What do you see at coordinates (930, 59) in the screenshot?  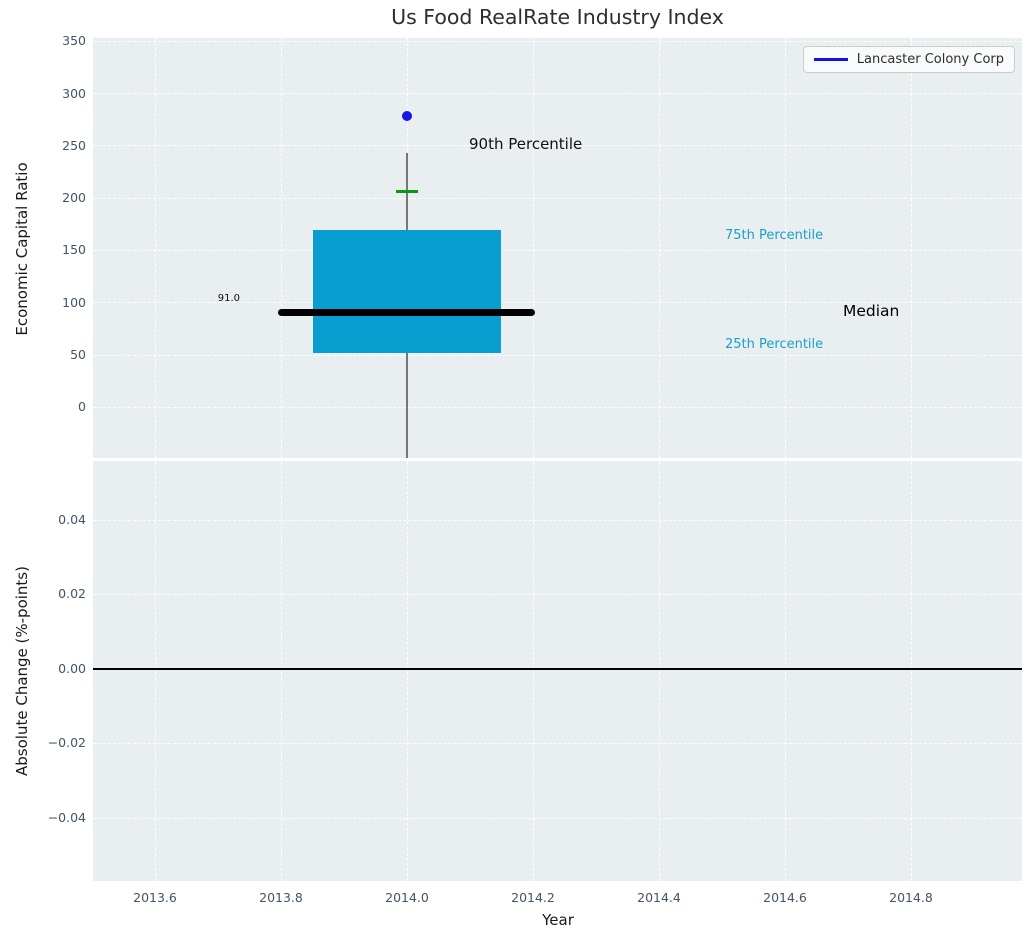 I see `legend-label: Lancaster Colony Corp` at bounding box center [930, 59].